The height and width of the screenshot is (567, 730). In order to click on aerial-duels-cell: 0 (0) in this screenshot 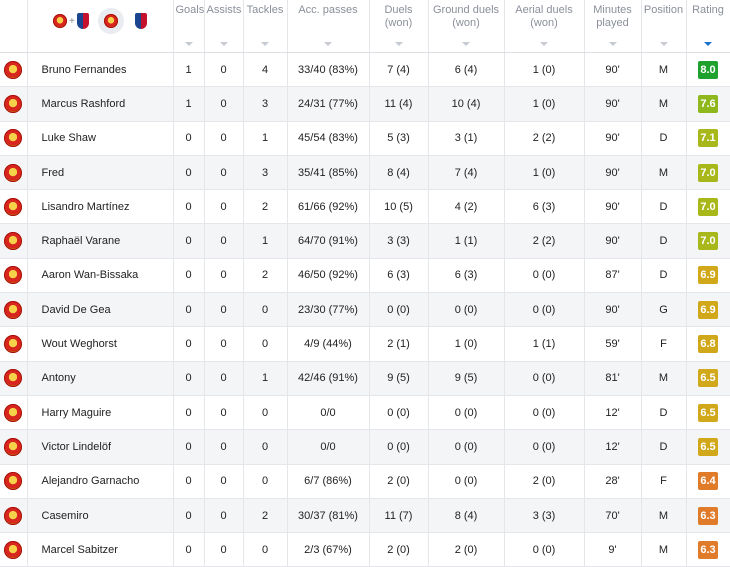, I will do `click(544, 310)`.